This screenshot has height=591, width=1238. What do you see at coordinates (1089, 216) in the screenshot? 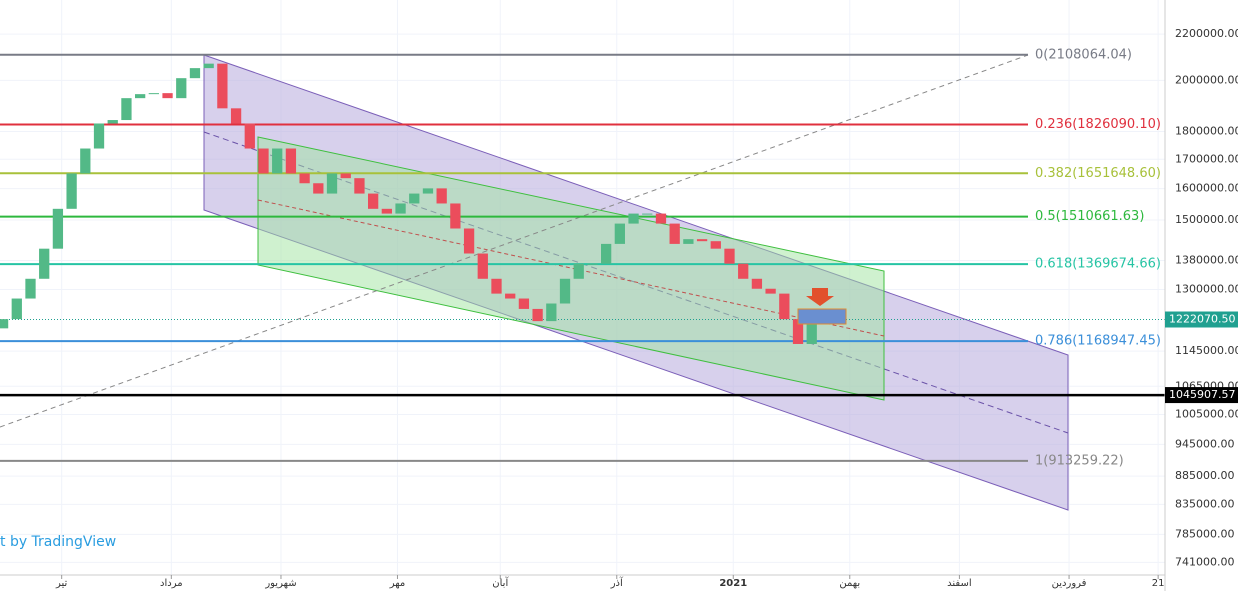
I see `fib-level-label: 0.5(1510661.63)` at bounding box center [1089, 216].